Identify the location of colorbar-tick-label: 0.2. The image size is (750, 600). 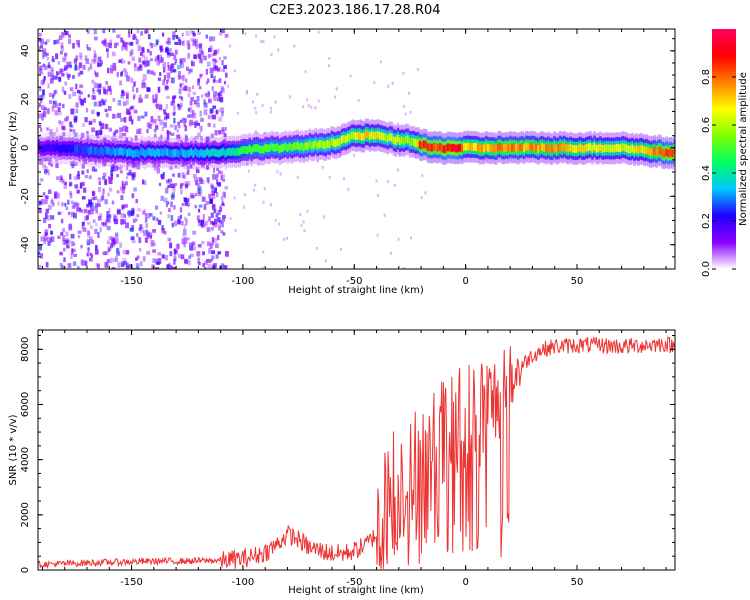
(706, 221).